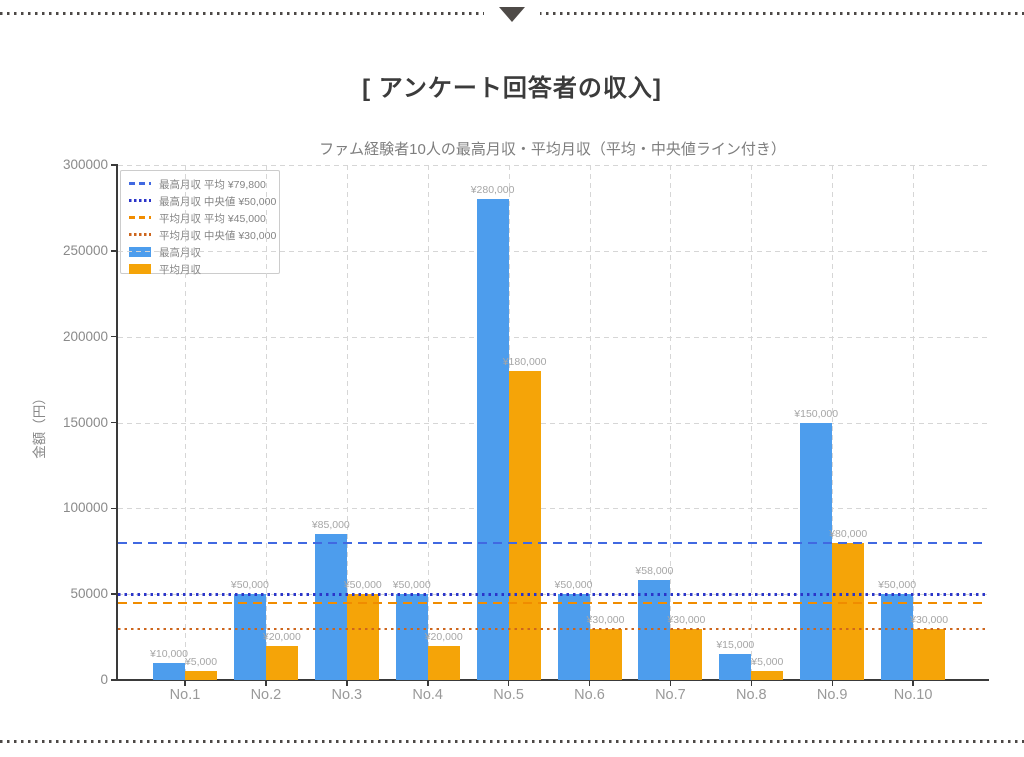 This screenshot has width=1024, height=757. What do you see at coordinates (552, 149) in the screenshot?
I see `chart-title: ファム経験者10人の最高月収・平均月収（平均・中央値ライン付き）` at bounding box center [552, 149].